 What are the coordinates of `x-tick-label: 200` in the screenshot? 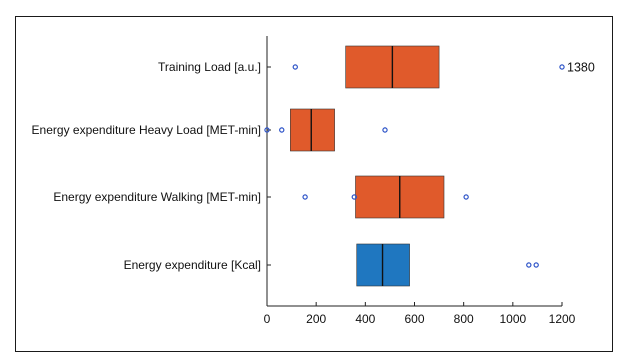 It's located at (316, 319).